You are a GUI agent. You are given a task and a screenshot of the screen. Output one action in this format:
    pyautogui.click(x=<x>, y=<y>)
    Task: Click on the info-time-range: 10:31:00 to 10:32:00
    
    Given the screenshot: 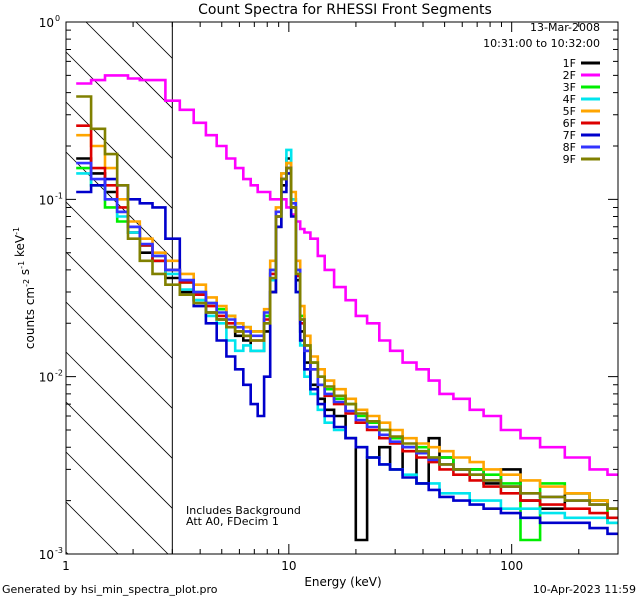 What is the action you would take?
    pyautogui.click(x=541, y=43)
    